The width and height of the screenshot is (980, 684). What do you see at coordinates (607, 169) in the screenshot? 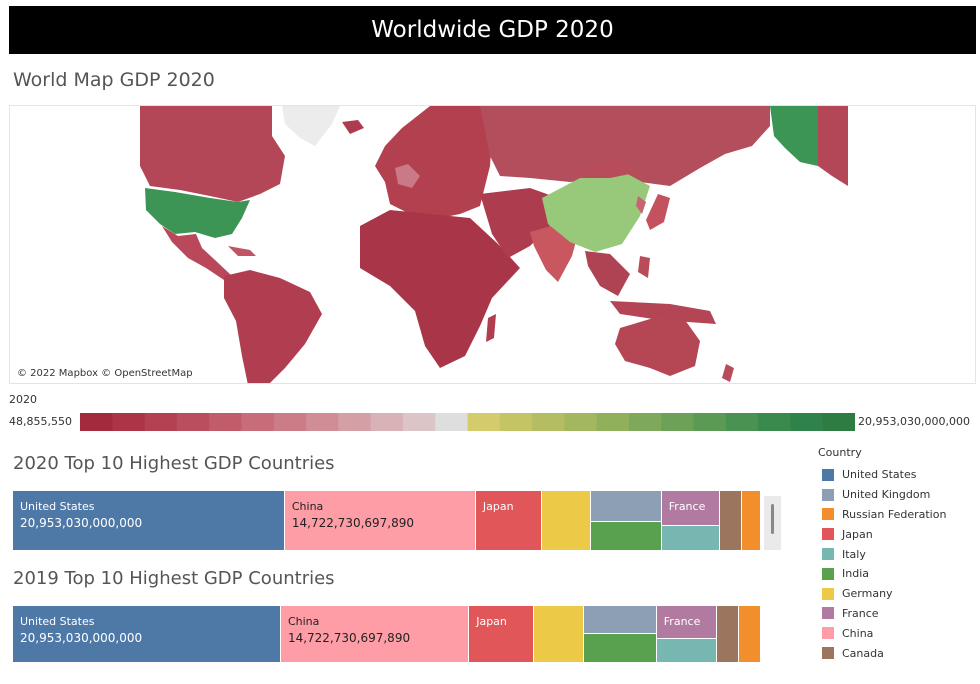
I see `map-region-mongolia` at bounding box center [607, 169].